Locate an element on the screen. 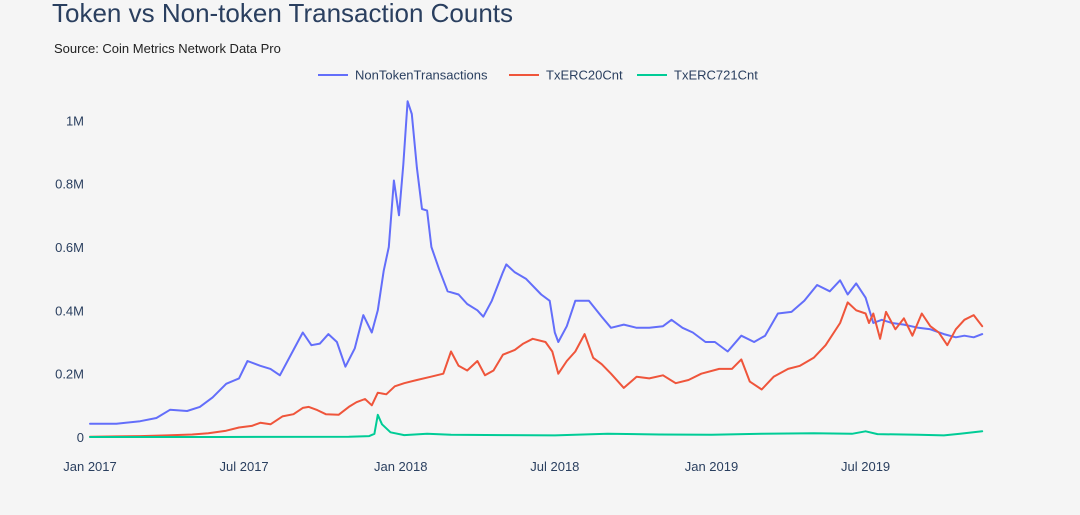 Image resolution: width=1080 pixels, height=515 pixels. legend-item: TxERC721Cnt is located at coordinates (697, 75).